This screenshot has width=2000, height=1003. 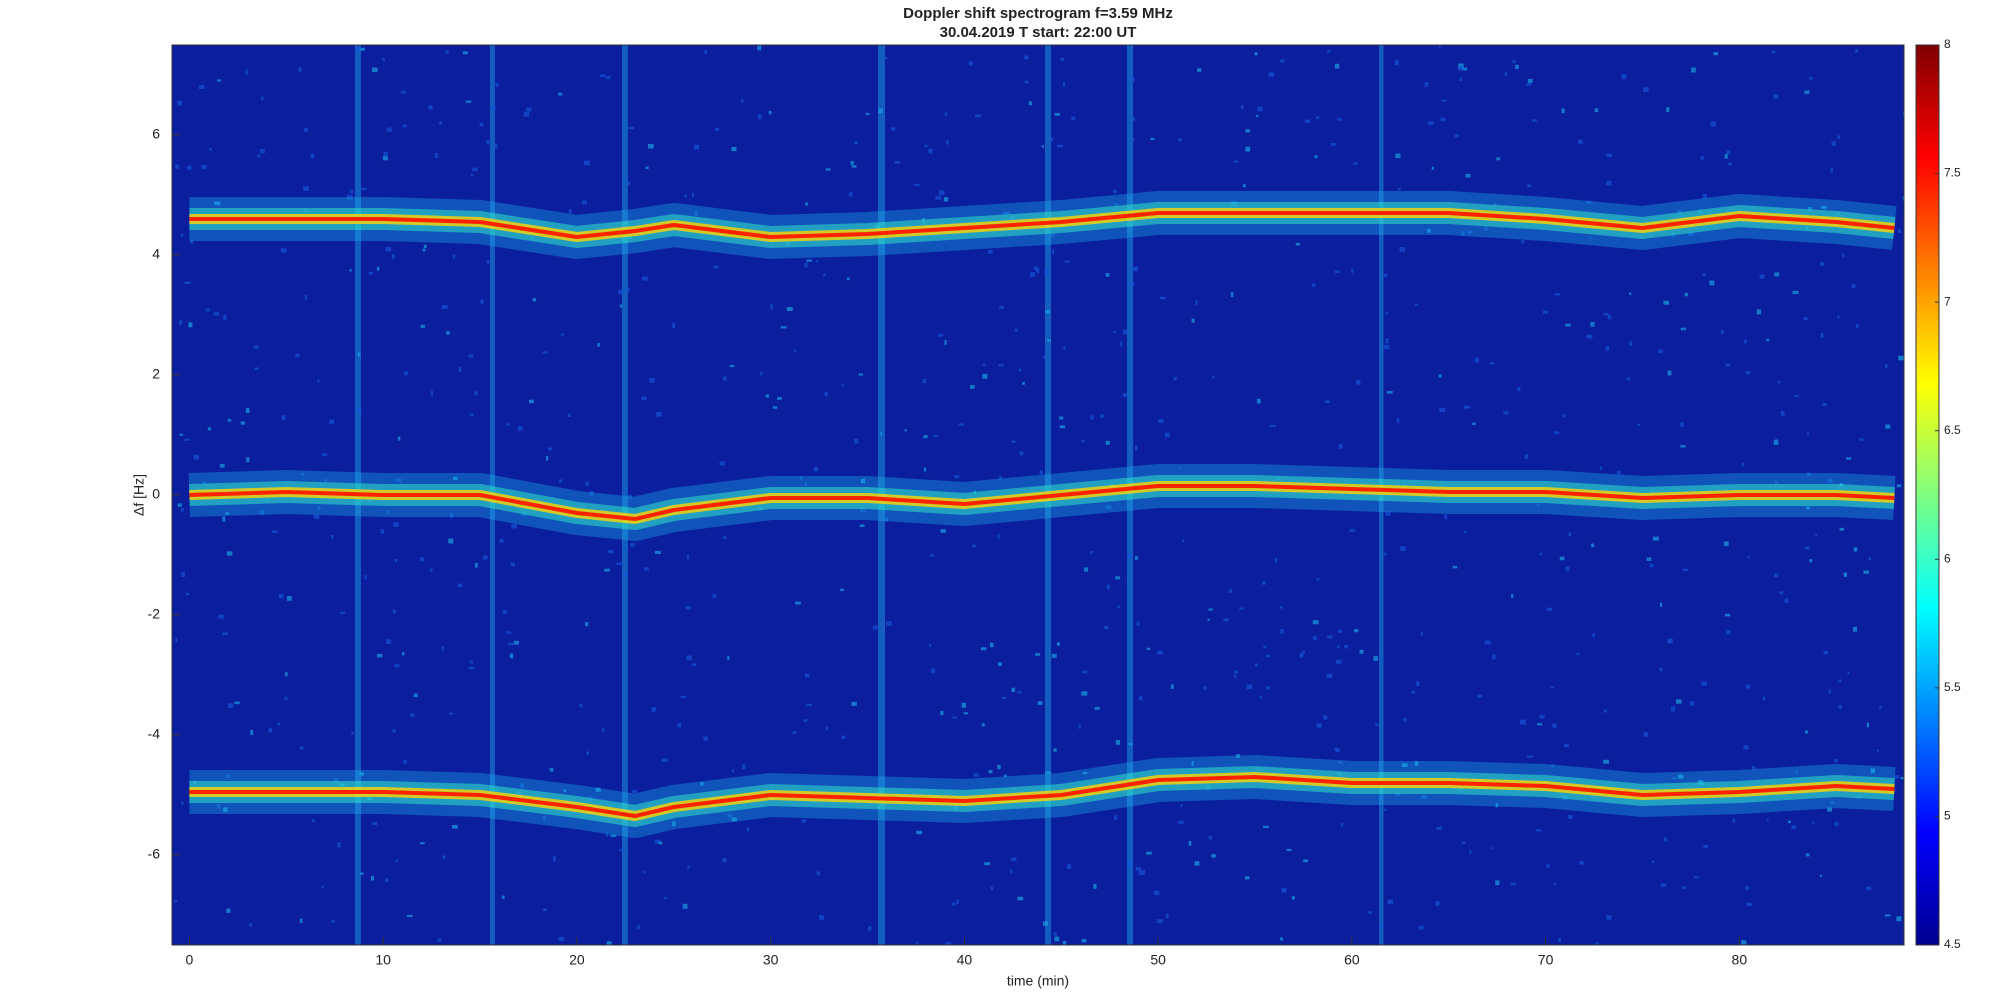 I want to click on y-tick-label: 2, so click(x=156, y=374).